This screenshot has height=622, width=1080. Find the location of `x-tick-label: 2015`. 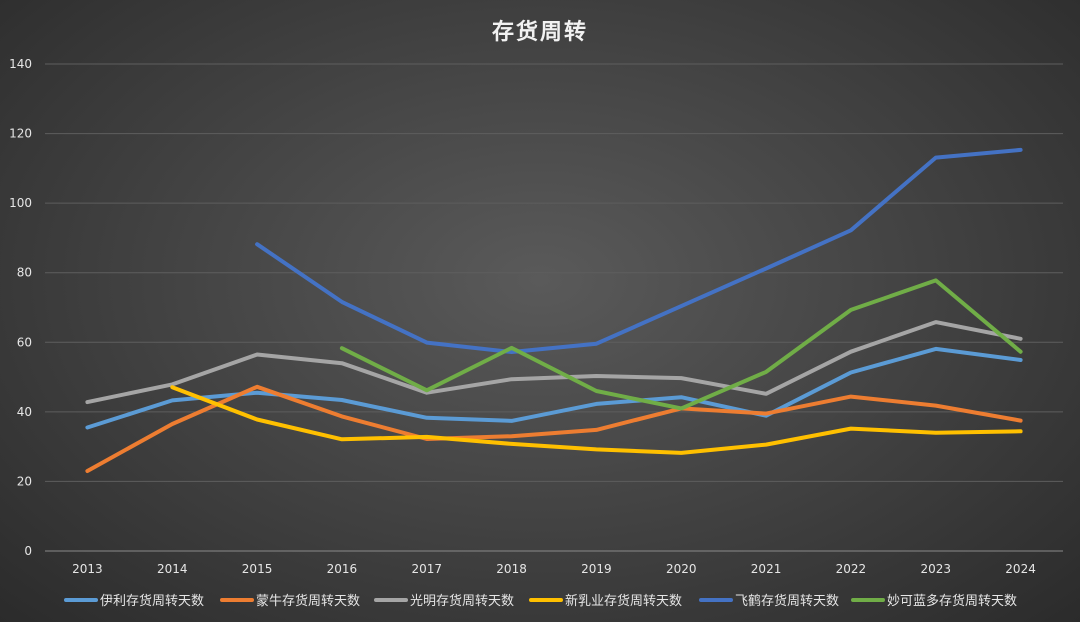

x-tick-label: 2015 is located at coordinates (257, 569).